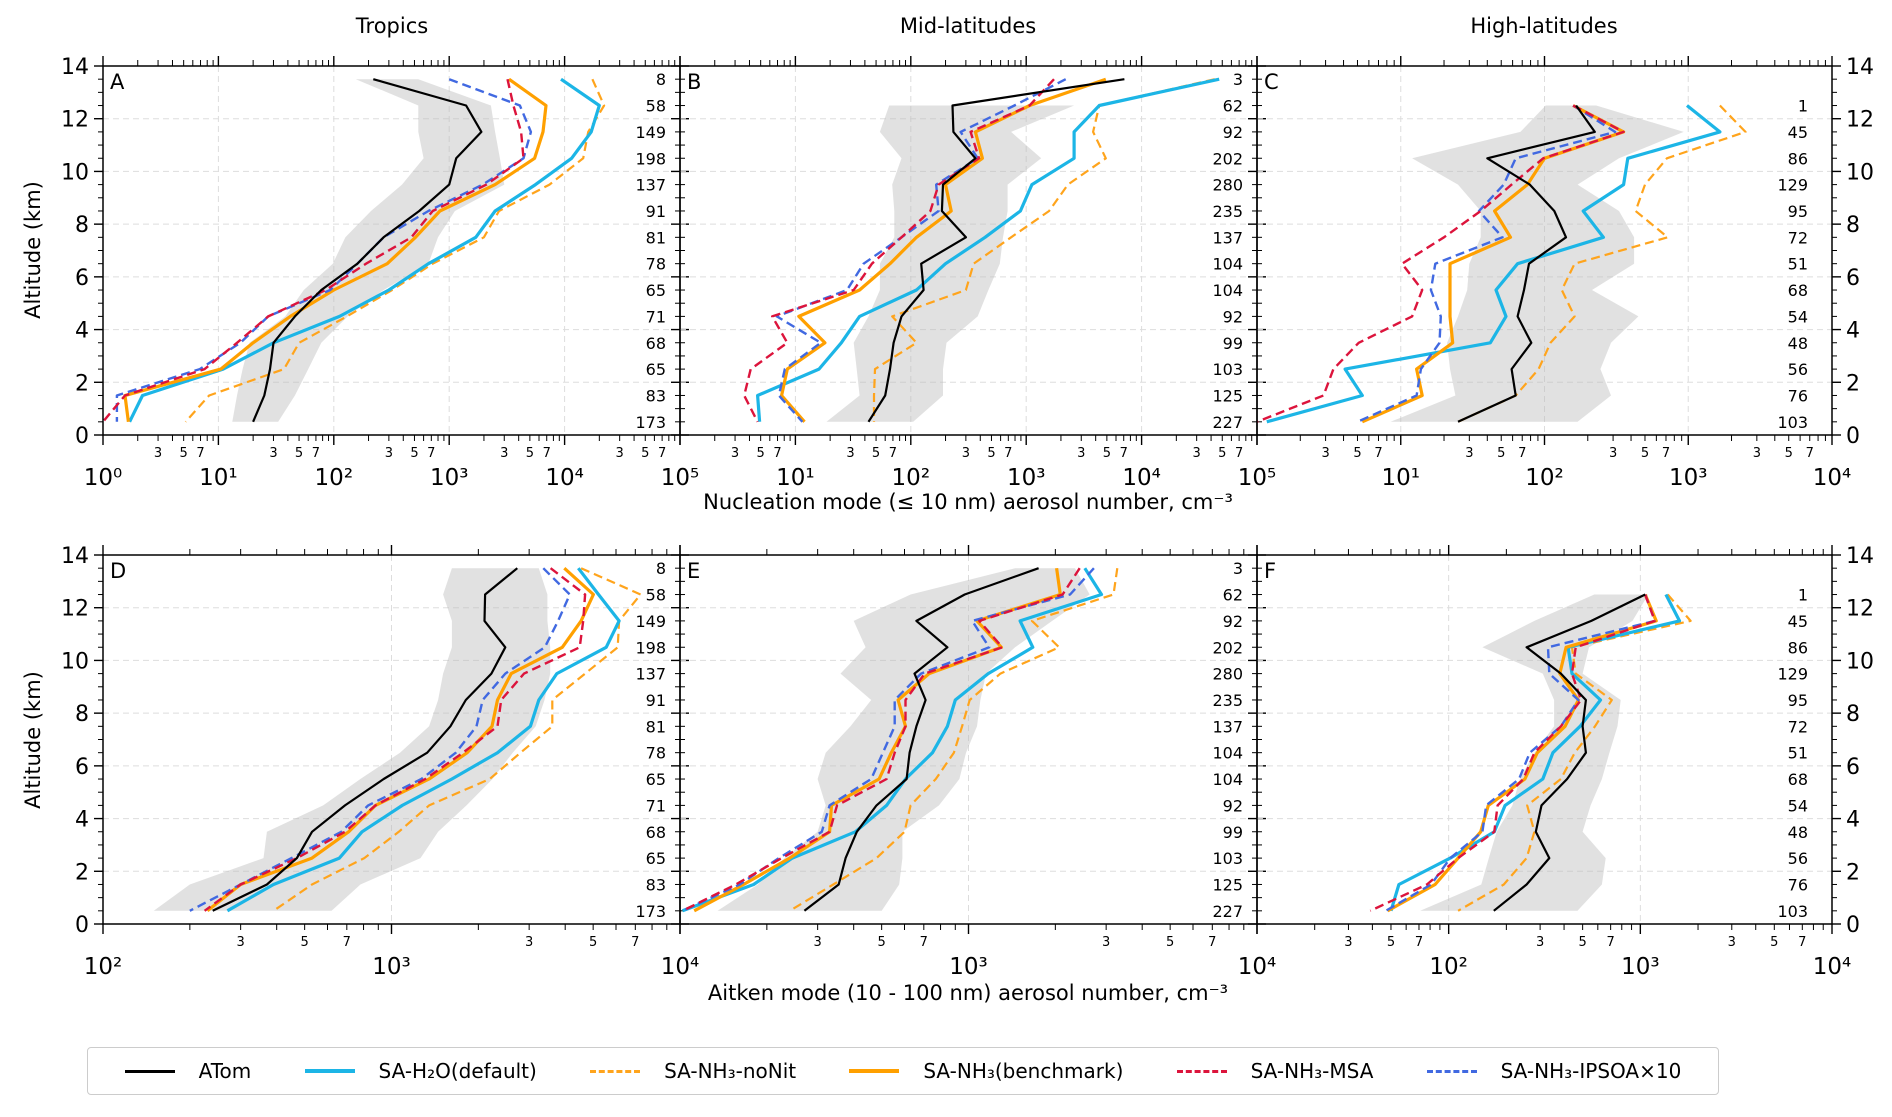 The image size is (1892, 1117). What do you see at coordinates (730, 1071) in the screenshot?
I see `legend-label: SA-NH₃-noNit` at bounding box center [730, 1071].